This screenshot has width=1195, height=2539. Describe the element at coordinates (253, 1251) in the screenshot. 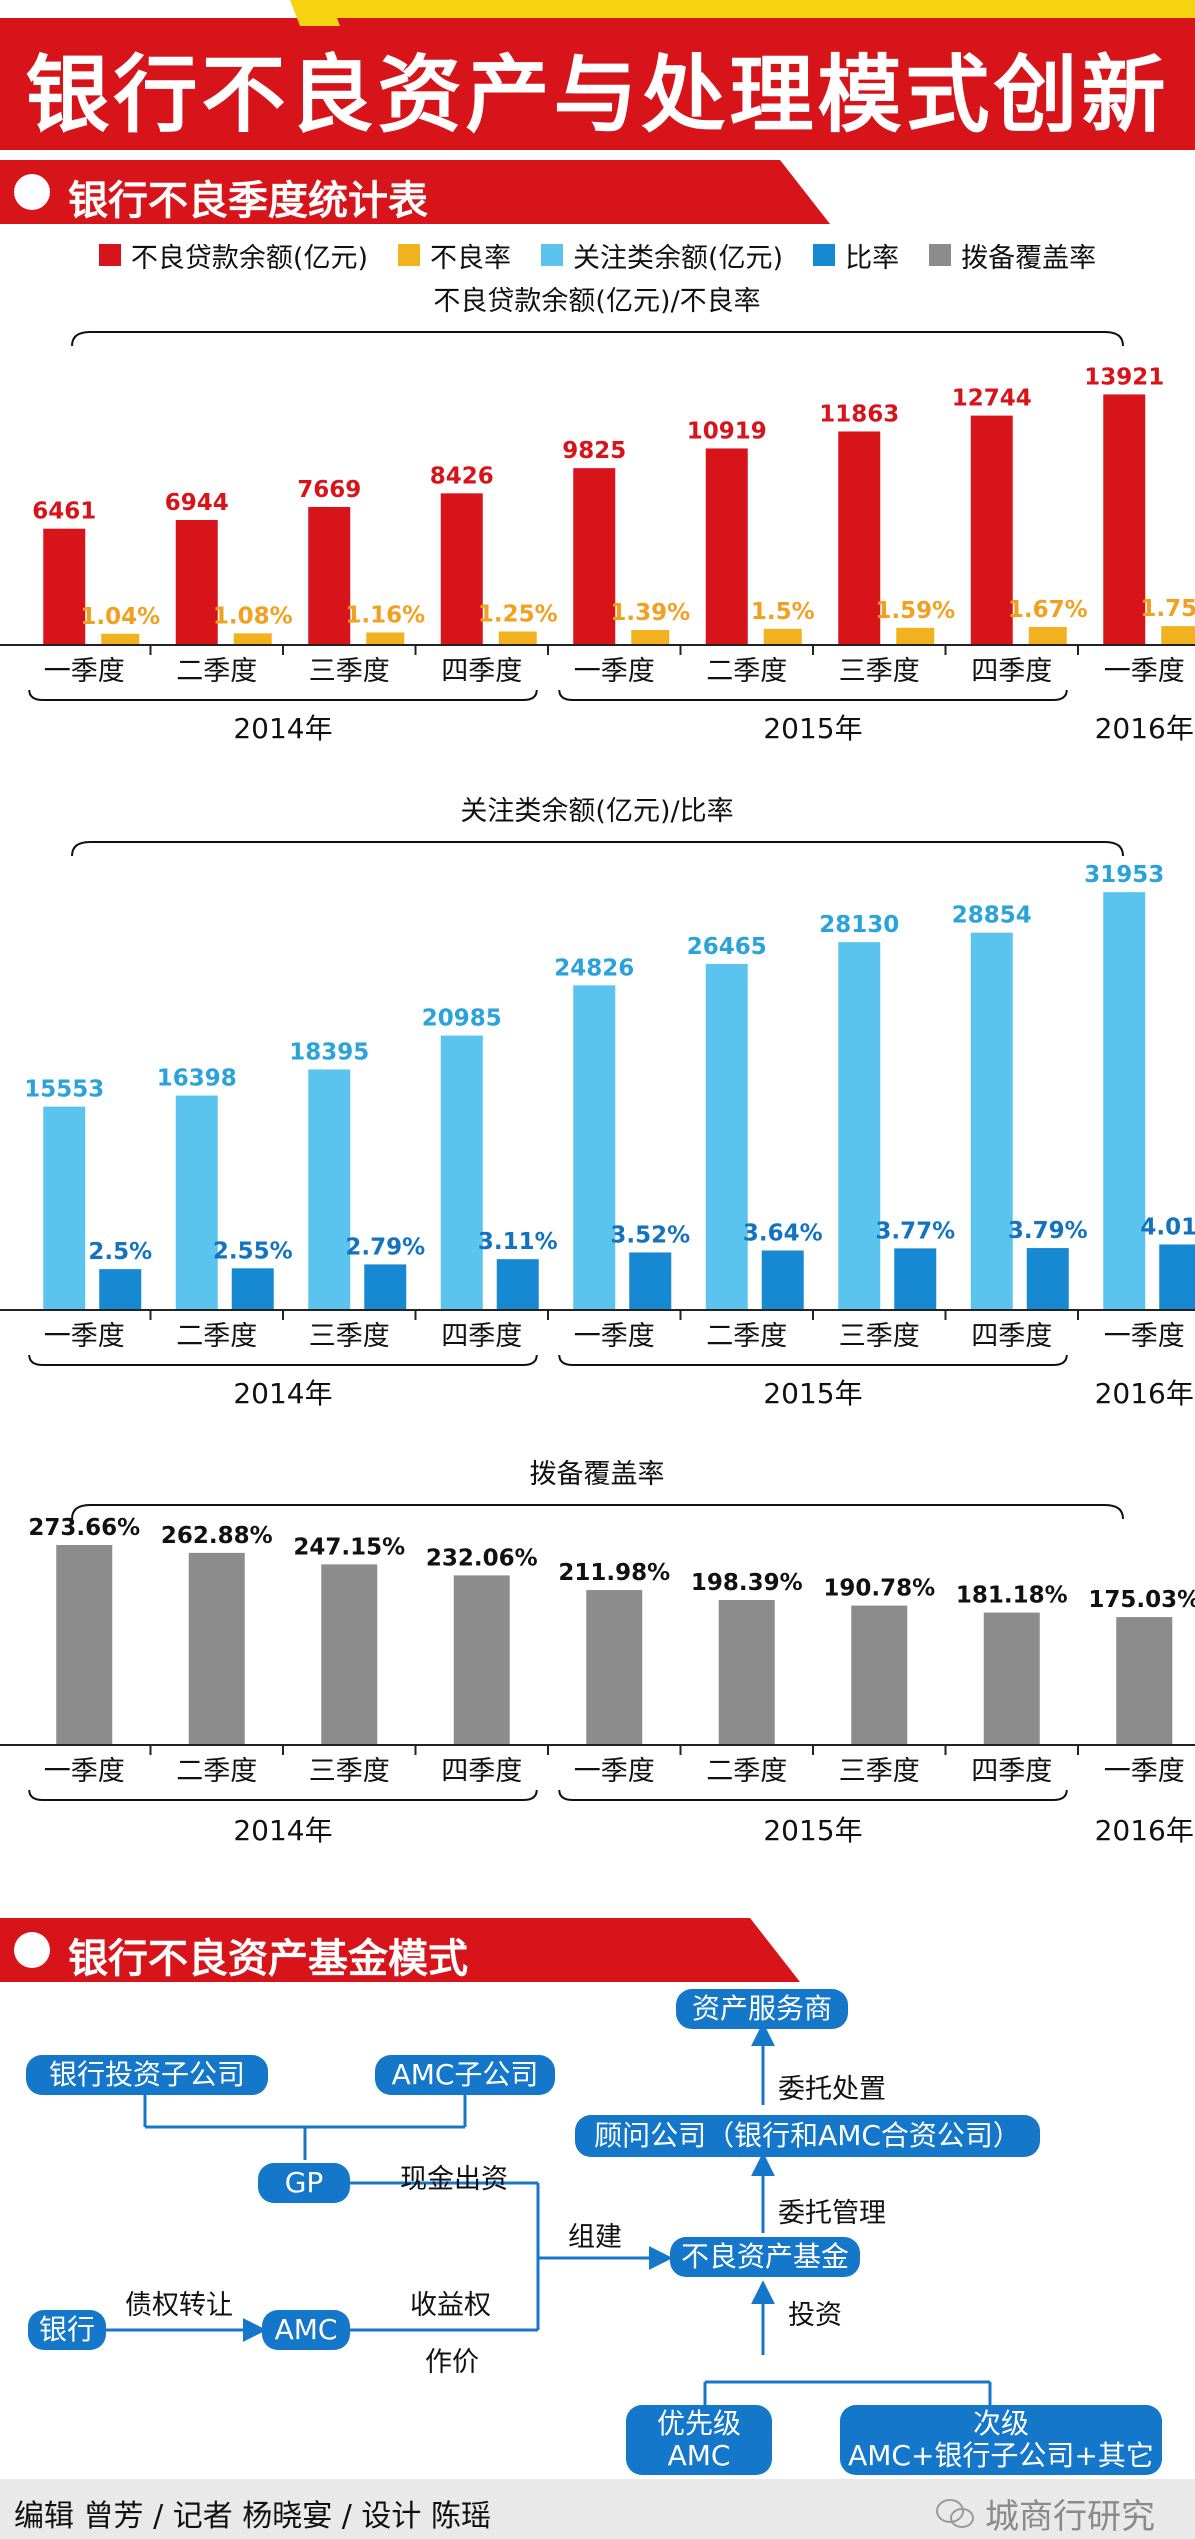

I see `data-label: 2.55%` at that location.